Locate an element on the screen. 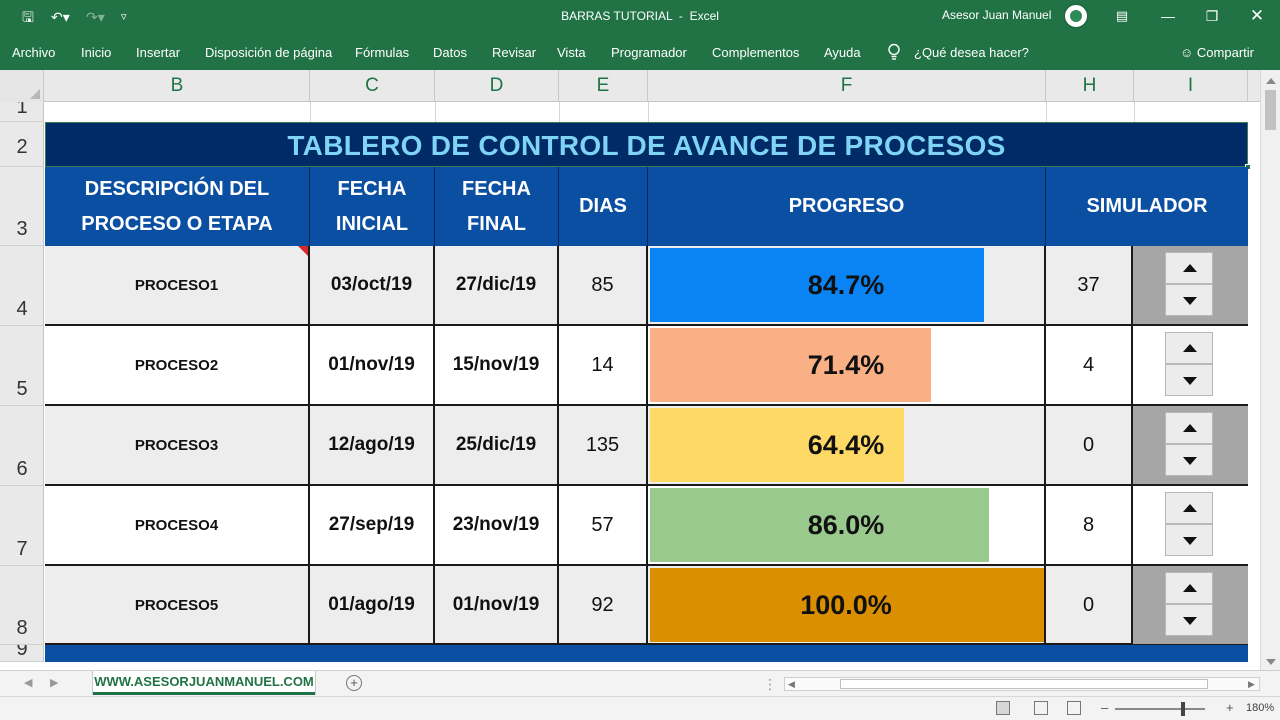  horizontal-scrollbar: ◀ ▶ is located at coordinates (1022, 684).